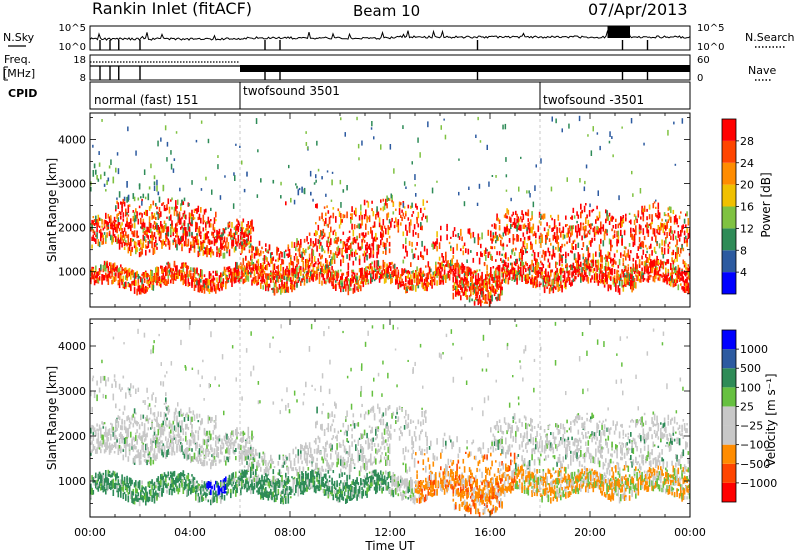  What do you see at coordinates (291, 91) in the screenshot?
I see `cpid-segment-1: twofsound 3501` at bounding box center [291, 91].